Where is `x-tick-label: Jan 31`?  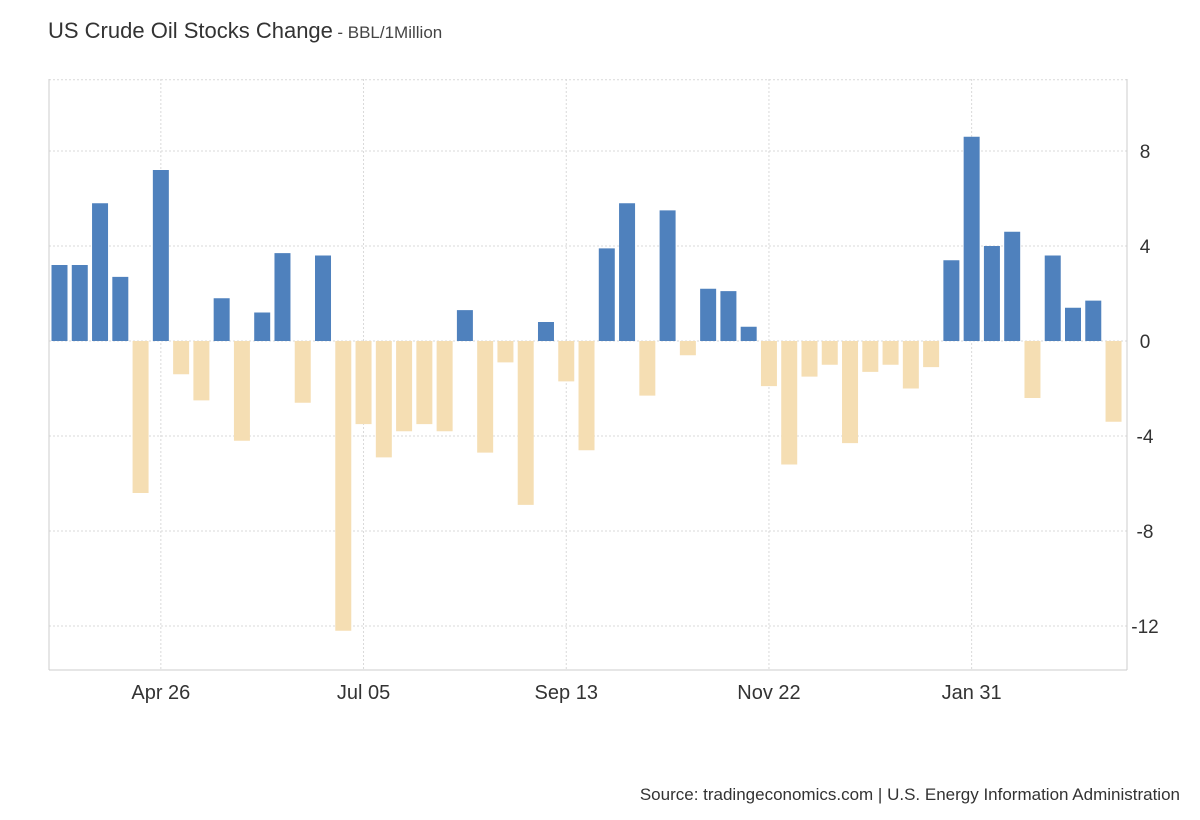
x-tick-label: Jan 31 is located at coordinates (972, 693).